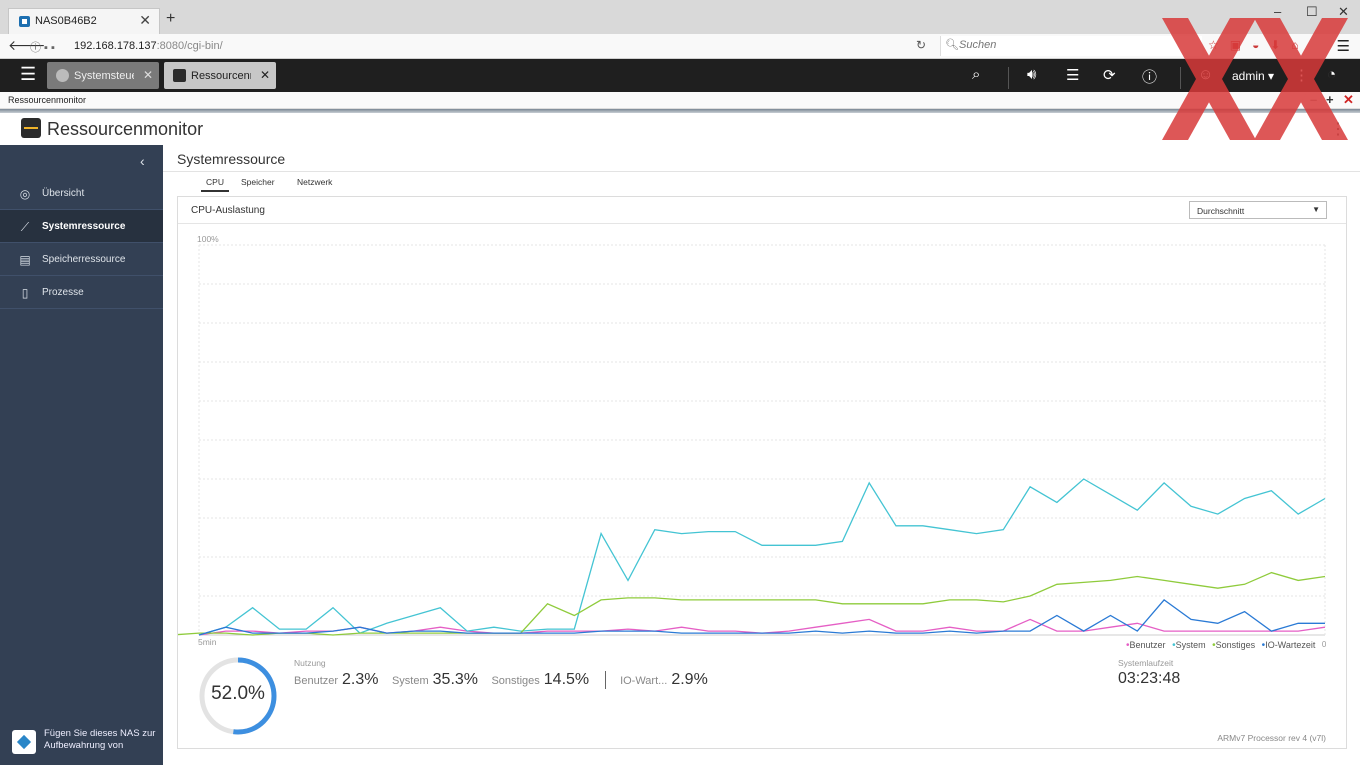 The height and width of the screenshot is (765, 1360). I want to click on info-icon: ⓘ, so click(1150, 77).